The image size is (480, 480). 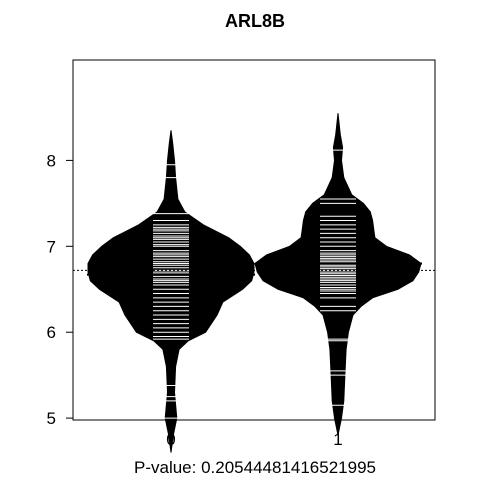 What do you see at coordinates (60, 289) in the screenshot?
I see `y-axis: 5 6 7 8` at bounding box center [60, 289].